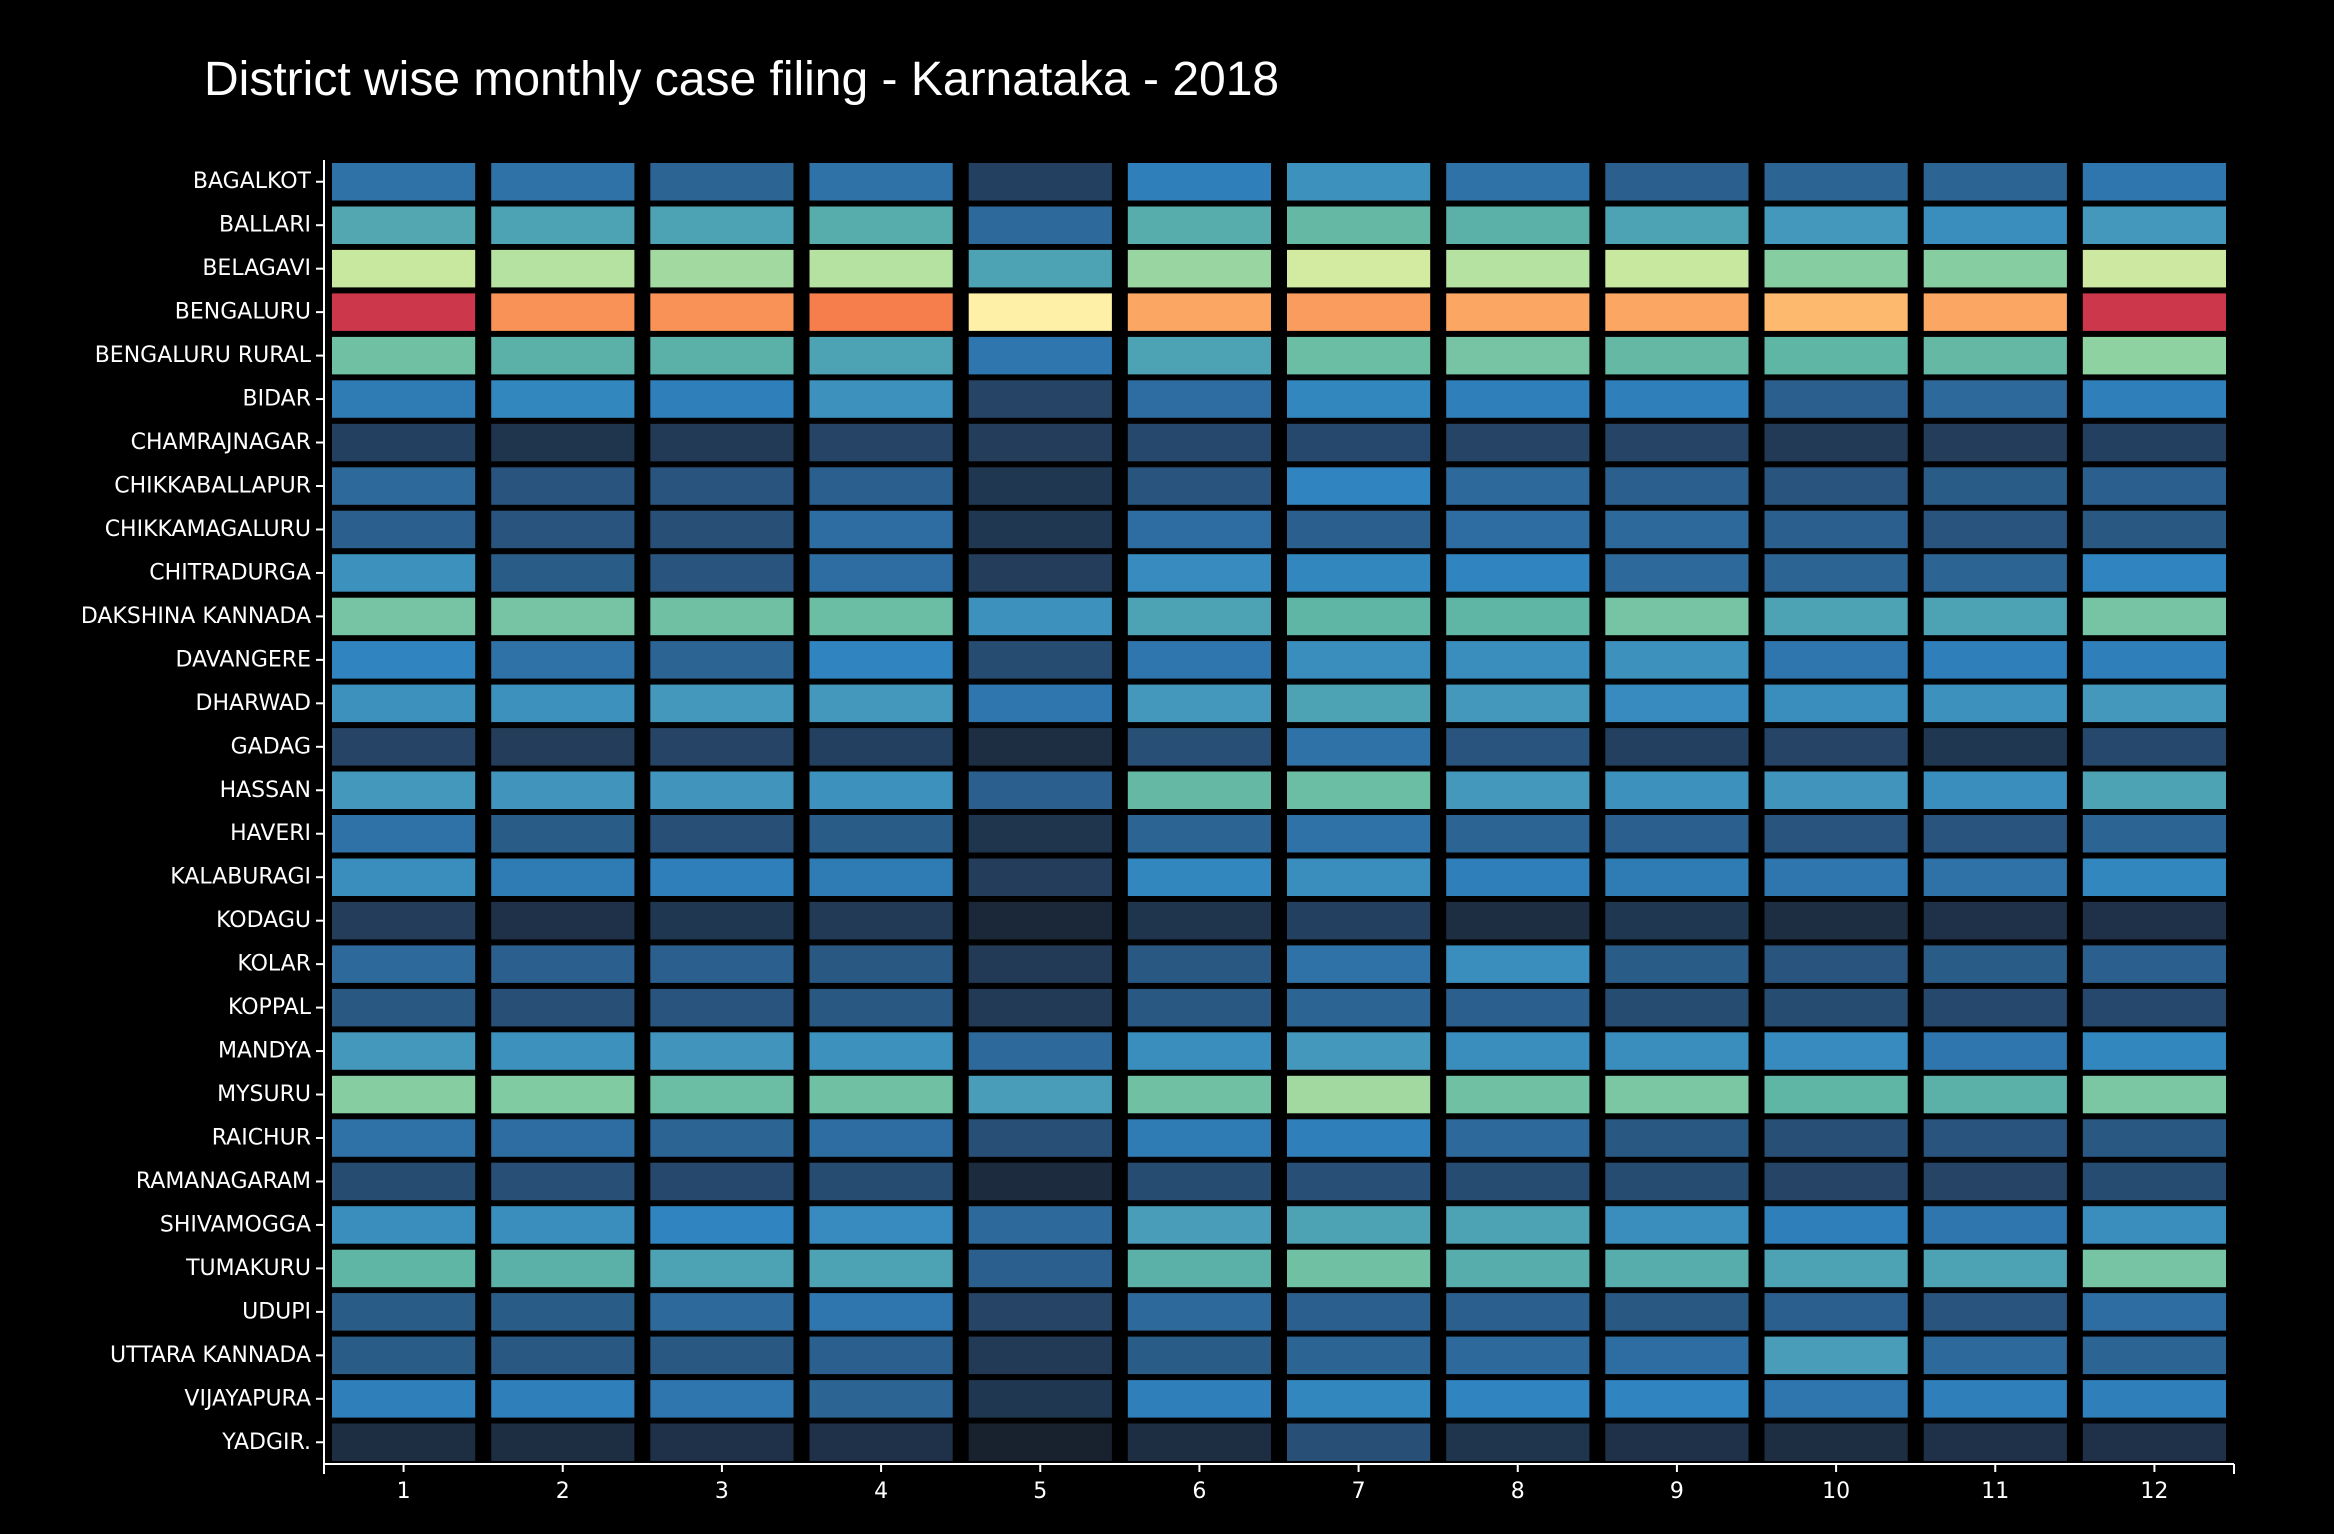 This screenshot has width=2334, height=1534. I want to click on y-tick-label: BAGALKOT, so click(252, 181).